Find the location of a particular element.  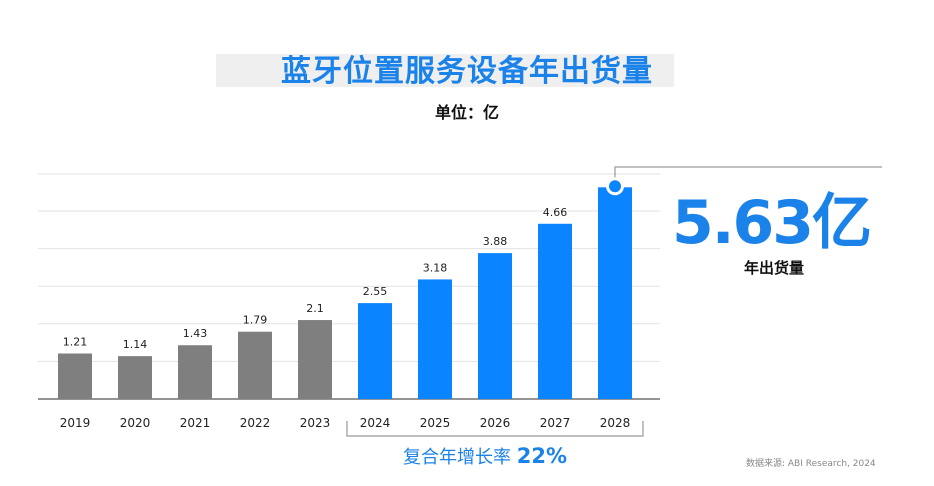

data-label-2025: 3.18 is located at coordinates (435, 267).